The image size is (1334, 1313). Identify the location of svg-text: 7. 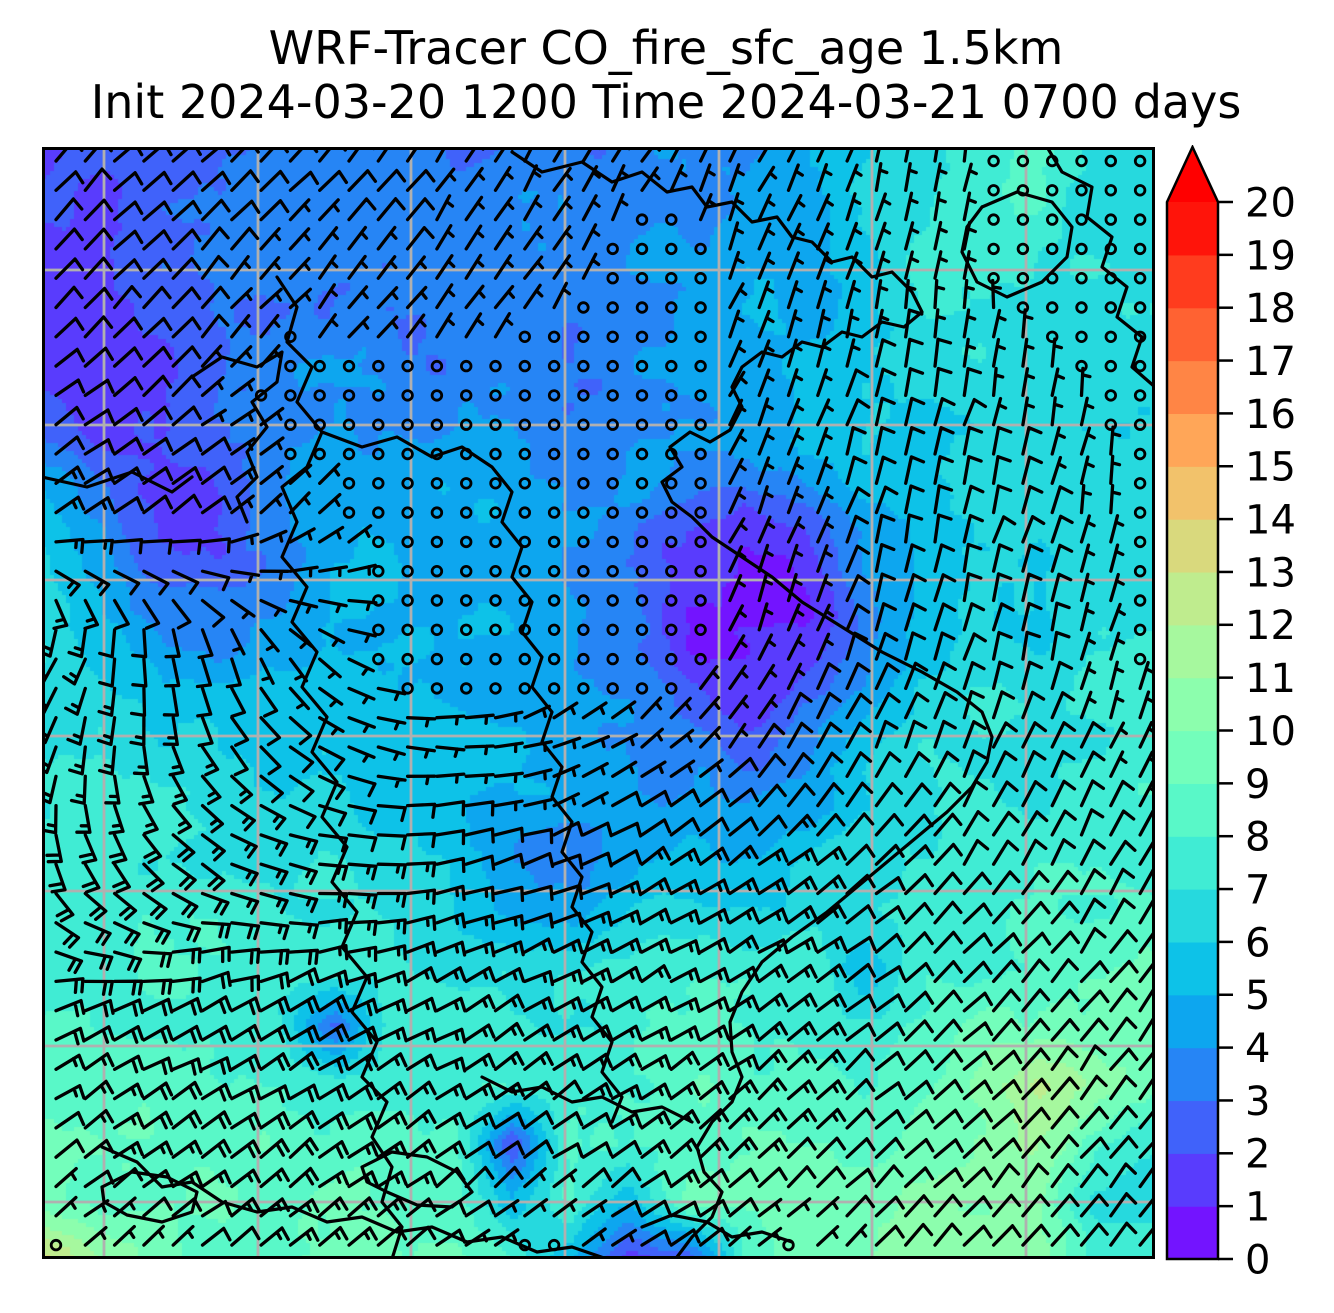
(1257, 890).